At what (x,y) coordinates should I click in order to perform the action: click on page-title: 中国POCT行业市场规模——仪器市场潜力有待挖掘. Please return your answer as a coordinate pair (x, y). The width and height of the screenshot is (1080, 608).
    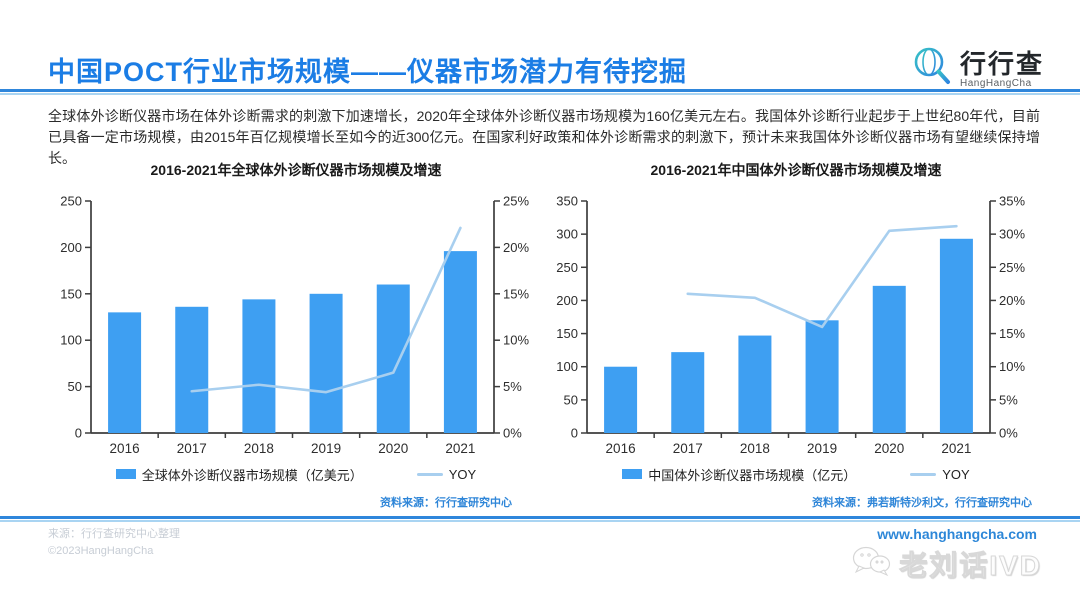
    Looking at the image, I should click on (368, 72).